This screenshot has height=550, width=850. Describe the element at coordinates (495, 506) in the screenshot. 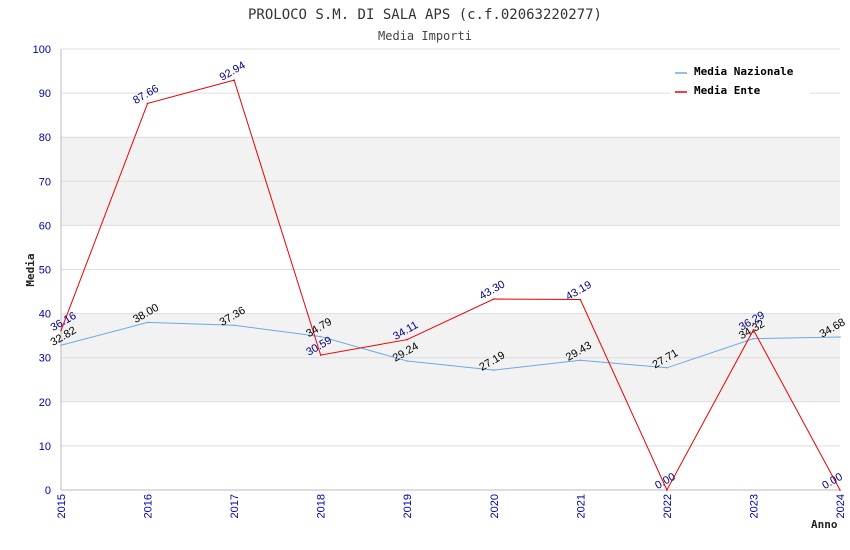

I see `x-tick-label: 2020` at that location.